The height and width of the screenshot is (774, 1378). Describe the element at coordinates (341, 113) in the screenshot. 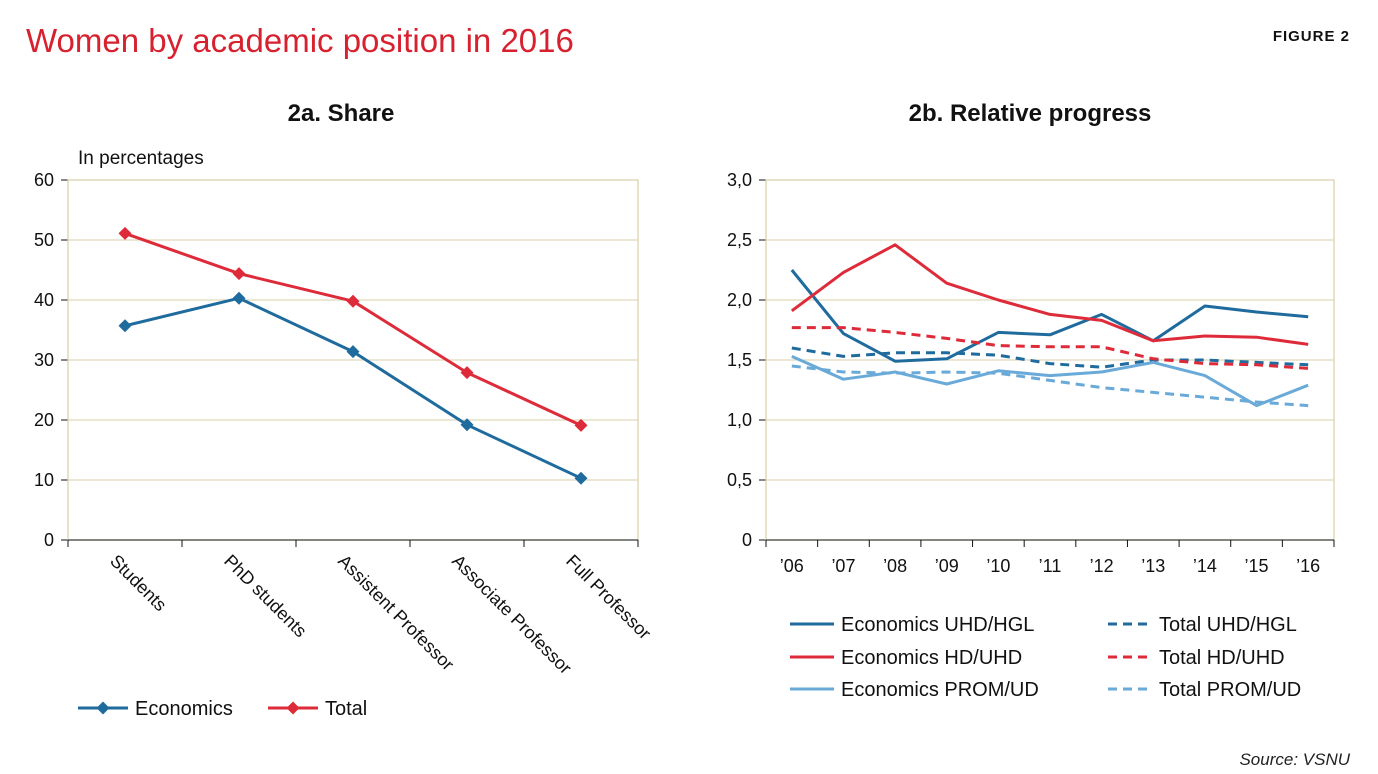

I see `share-title: 2a. Share` at that location.